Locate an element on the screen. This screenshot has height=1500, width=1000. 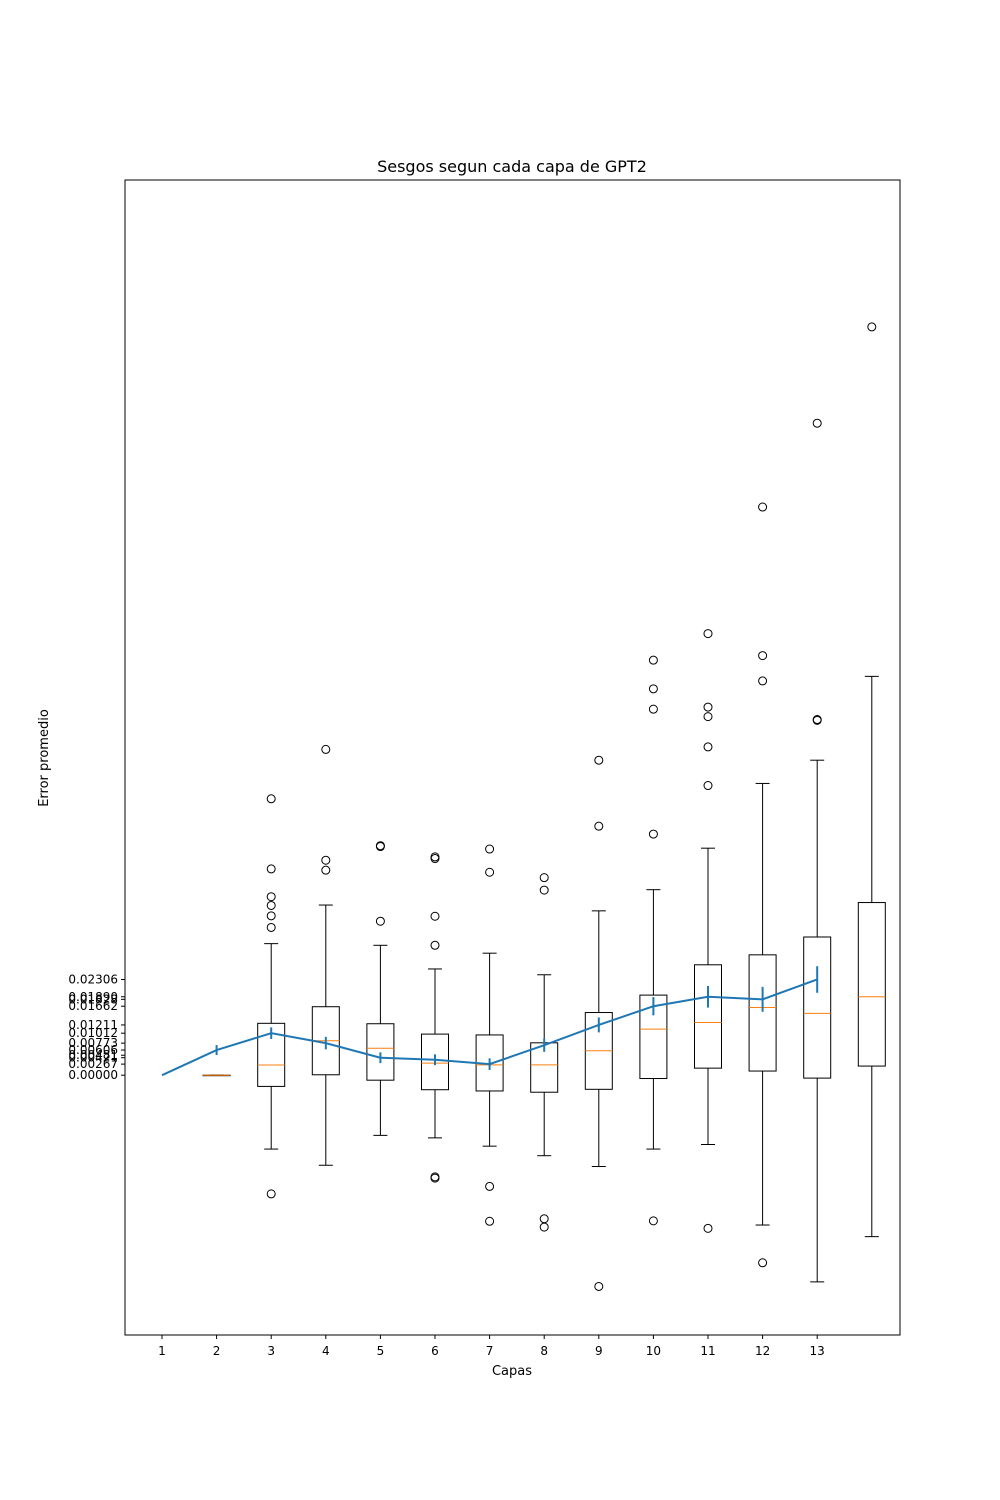
y-tick-label: 0.00481 is located at coordinates (93, 1055).